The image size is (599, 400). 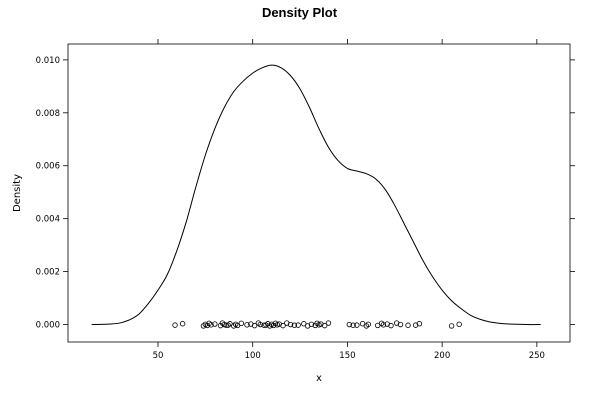 What do you see at coordinates (17, 193) in the screenshot?
I see `y-axis-label: Density` at bounding box center [17, 193].